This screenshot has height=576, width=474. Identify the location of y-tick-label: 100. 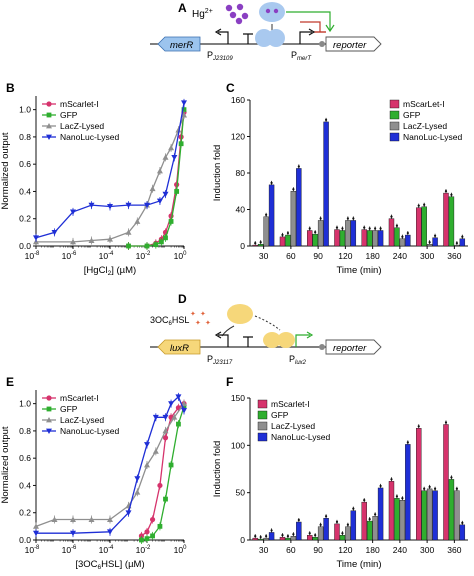
(238, 445).